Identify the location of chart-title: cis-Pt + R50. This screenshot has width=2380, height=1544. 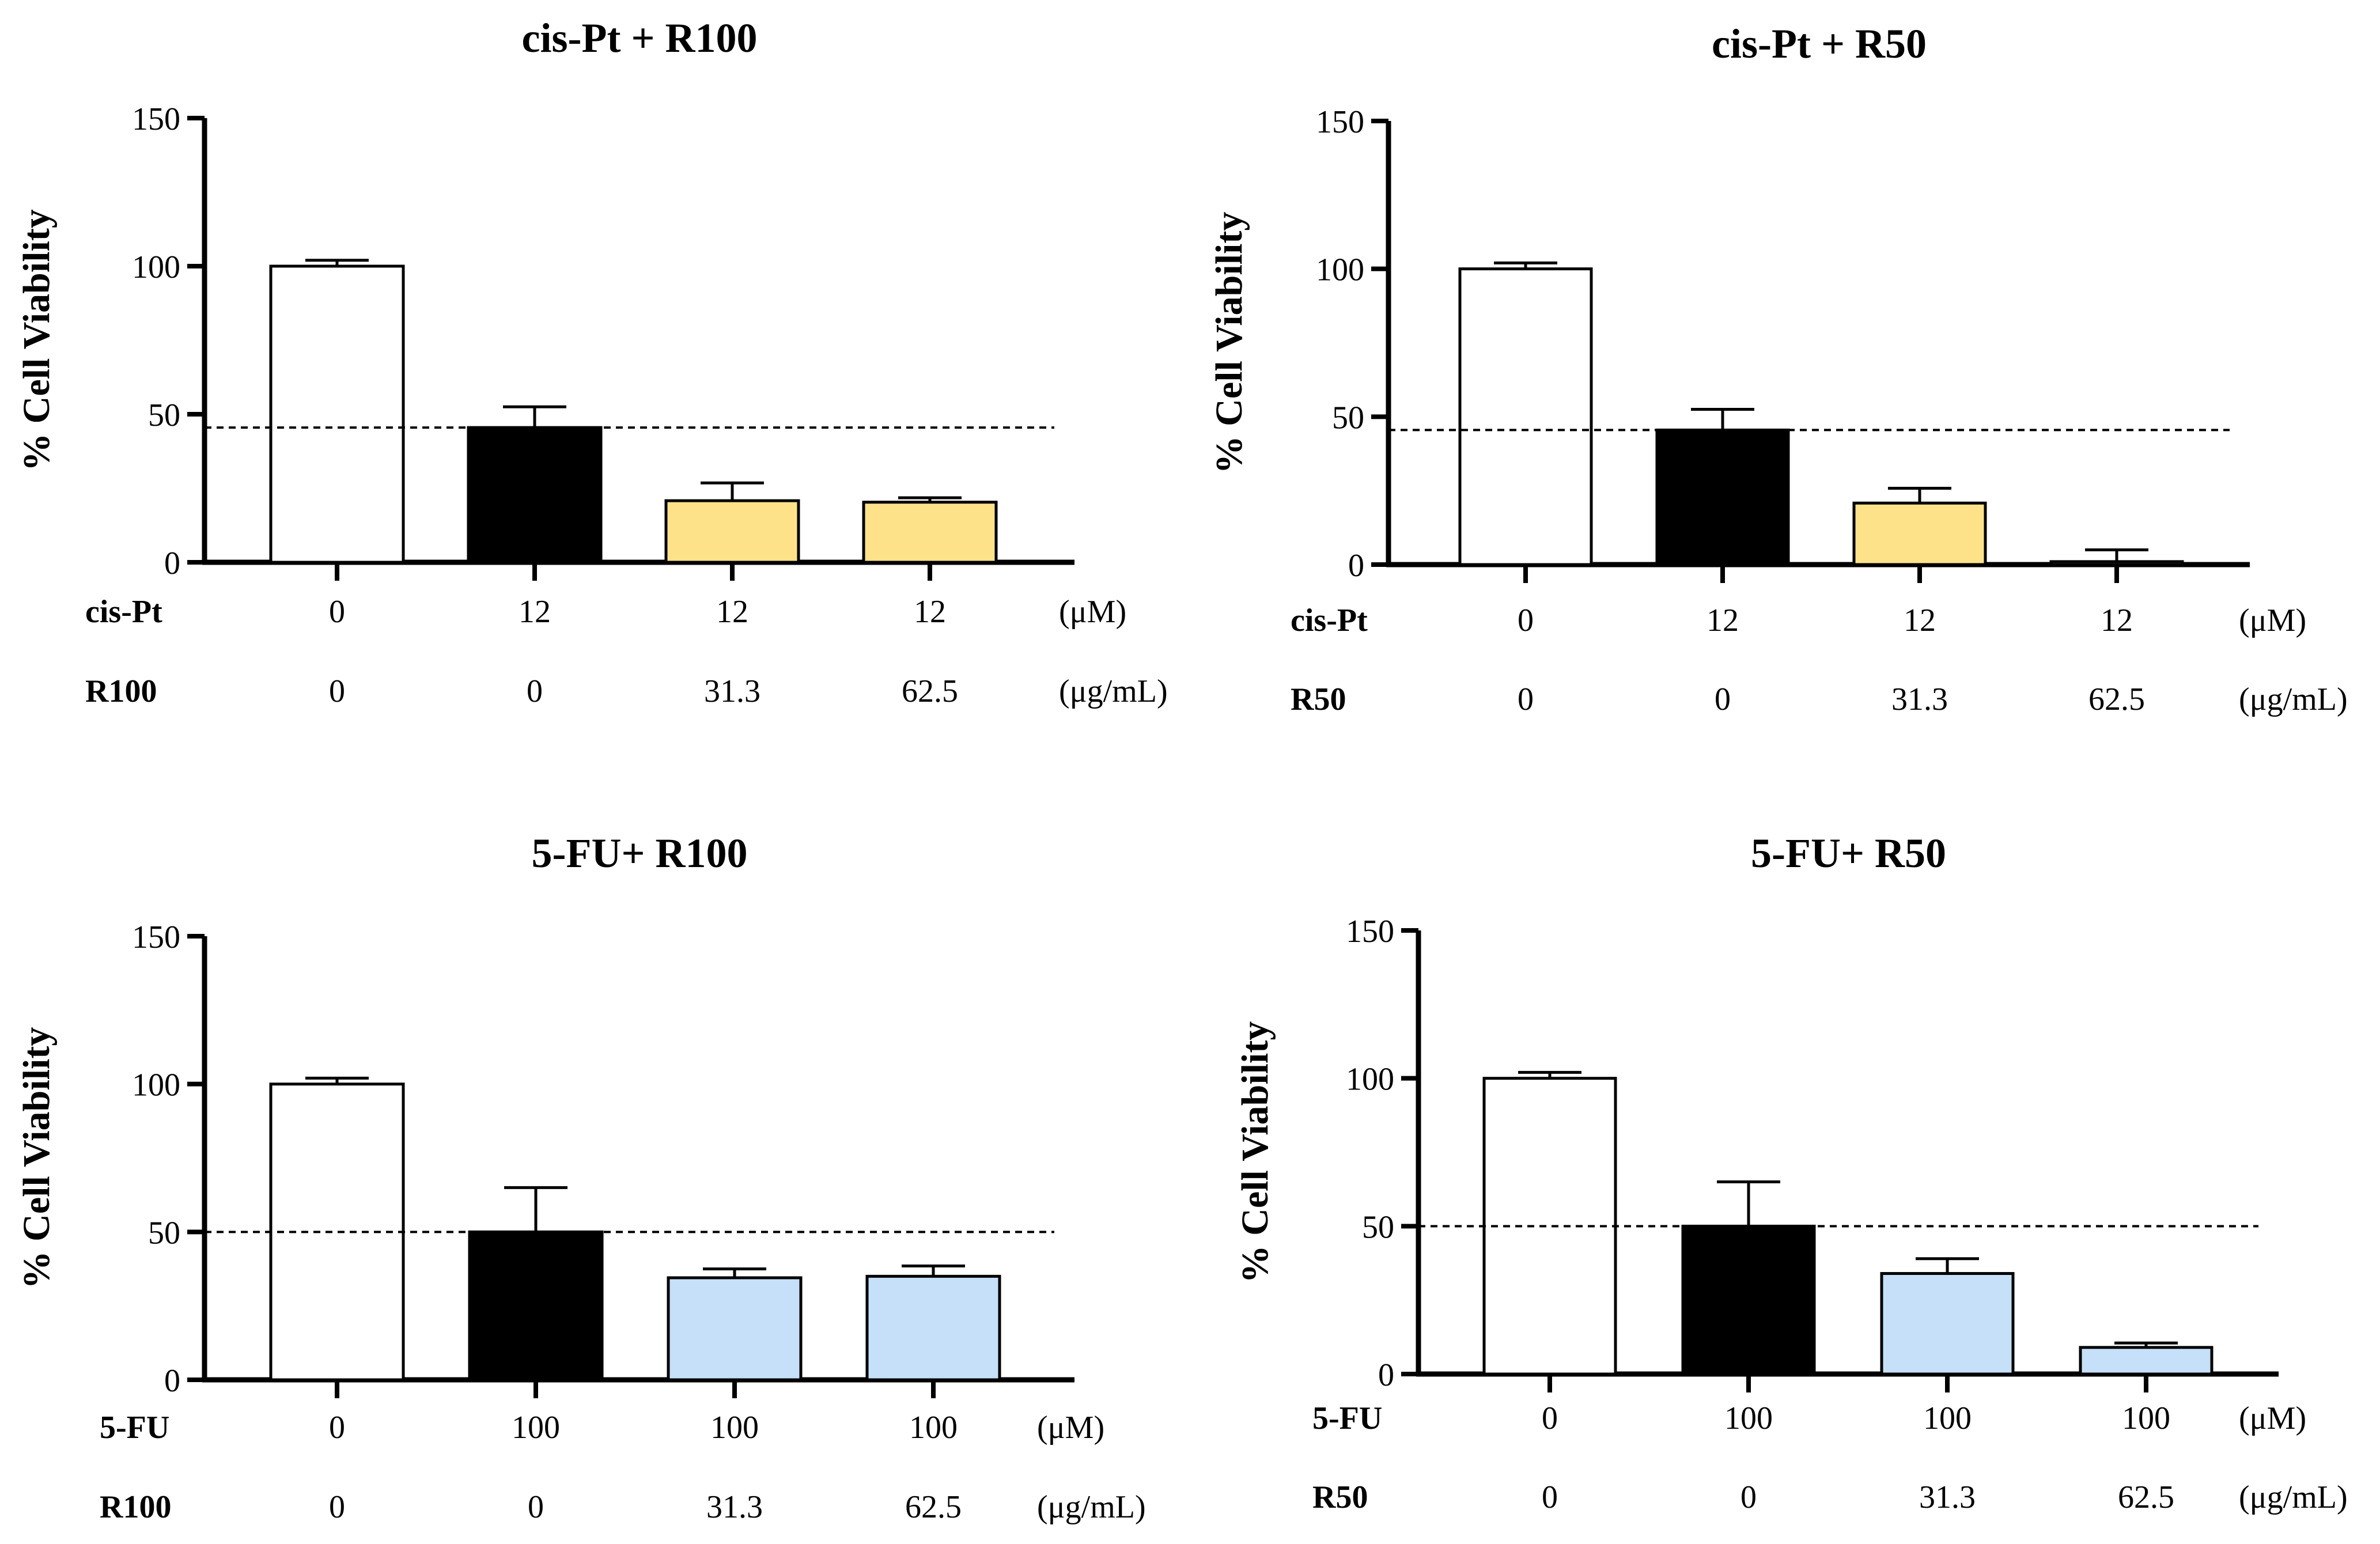
(1819, 44).